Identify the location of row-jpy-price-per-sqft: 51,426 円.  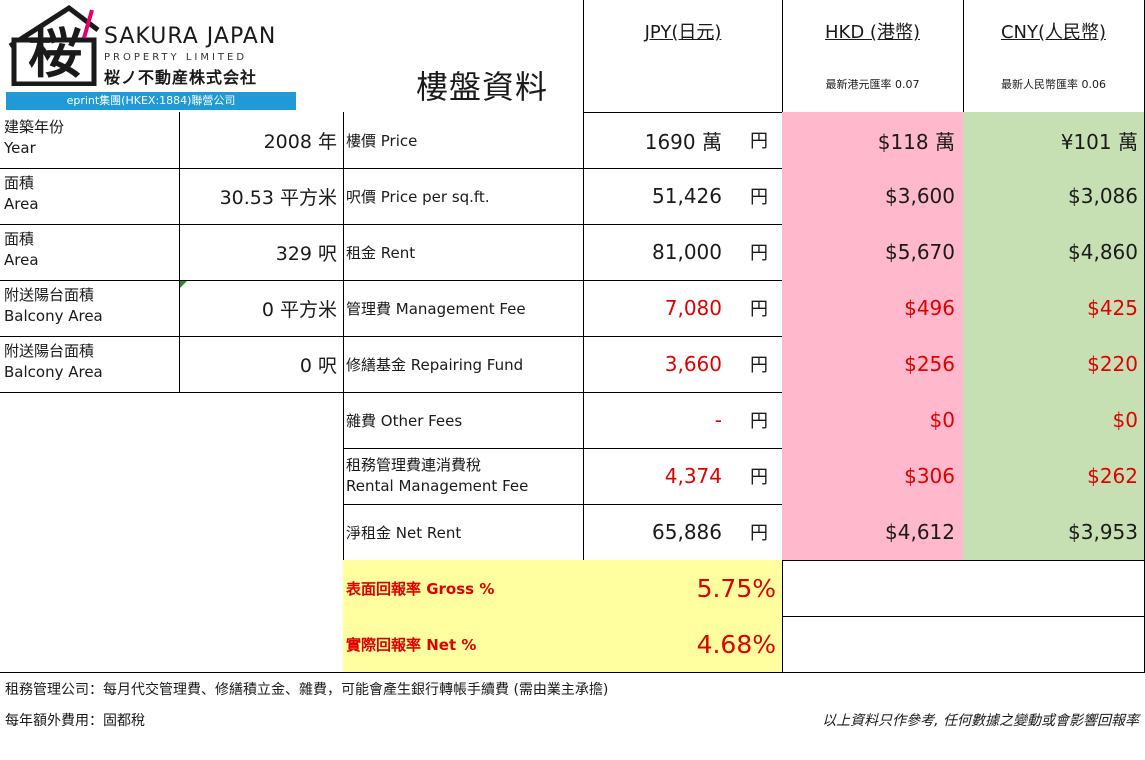
(683, 196).